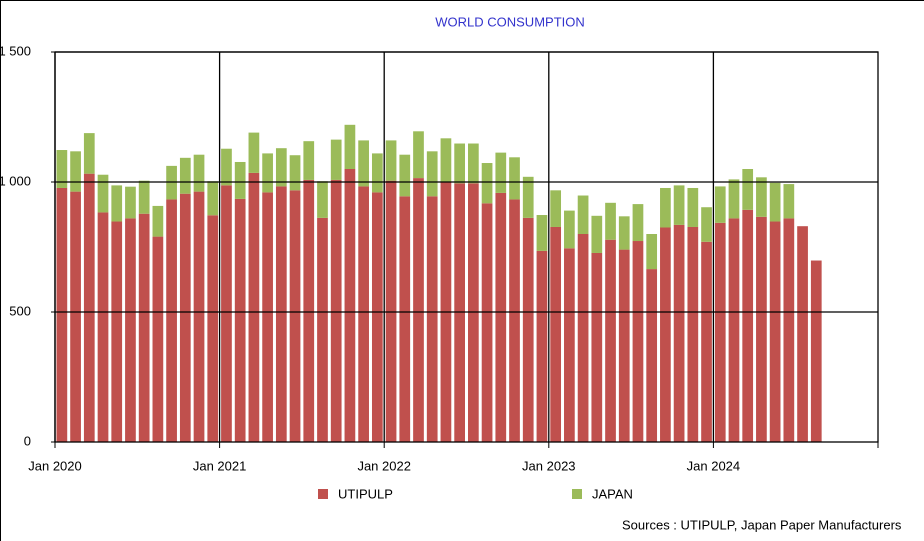  Describe the element at coordinates (549, 465) in the screenshot. I see `x-tick-label: Jan 2023` at that location.